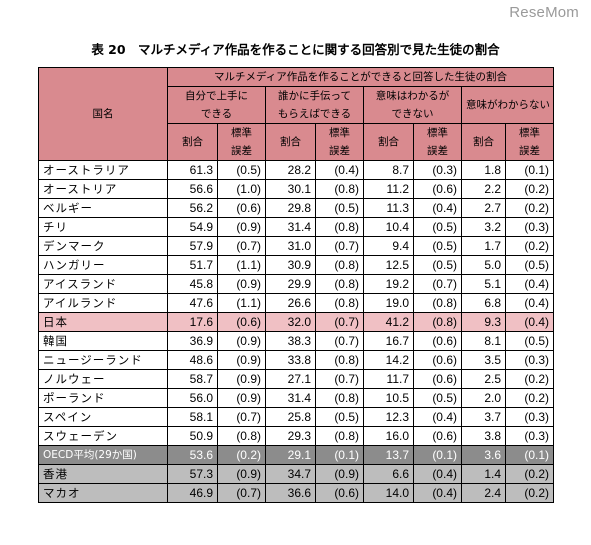  Describe the element at coordinates (388, 170) in the screenshot. I see `percentage-cell: 8.7` at that location.